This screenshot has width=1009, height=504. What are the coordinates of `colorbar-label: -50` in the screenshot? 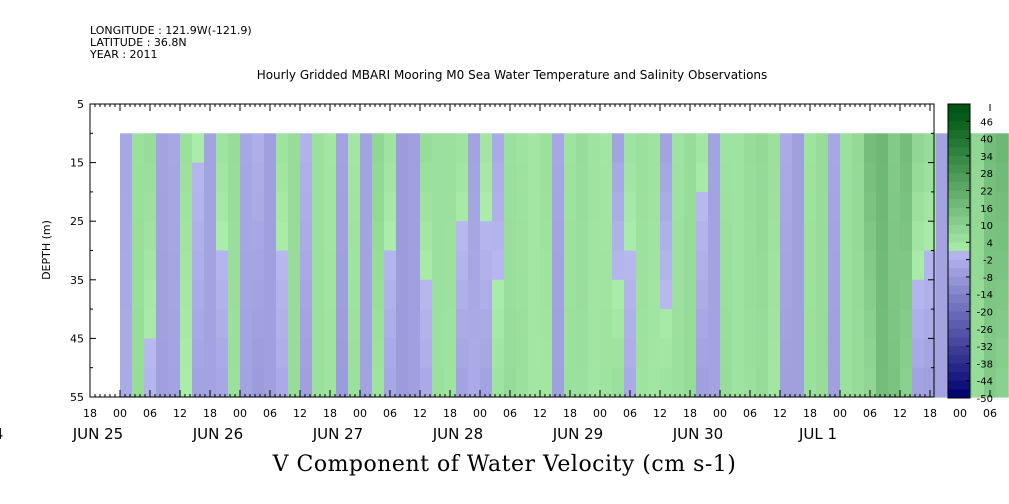 It's located at (985, 399).